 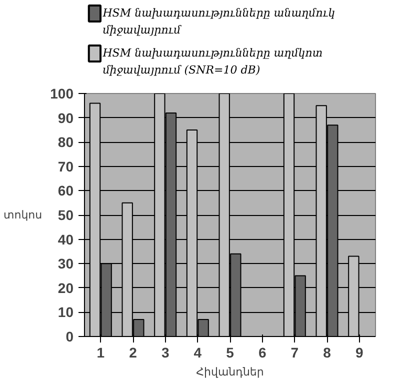 I want to click on x-tick-label: 4, so click(x=198, y=352).